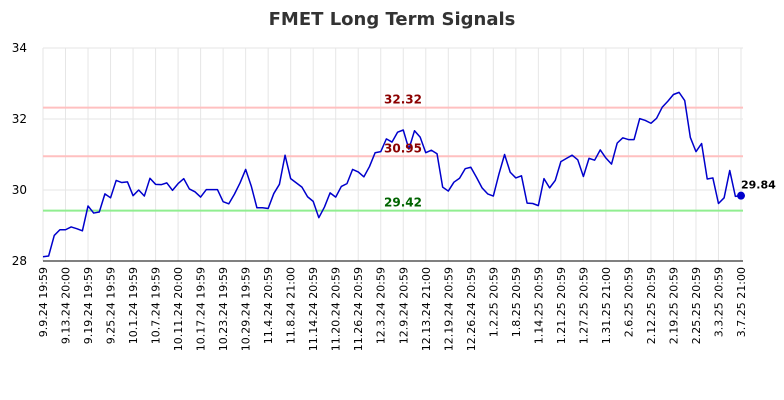  I want to click on y-tick-label: 28, so click(19, 261).